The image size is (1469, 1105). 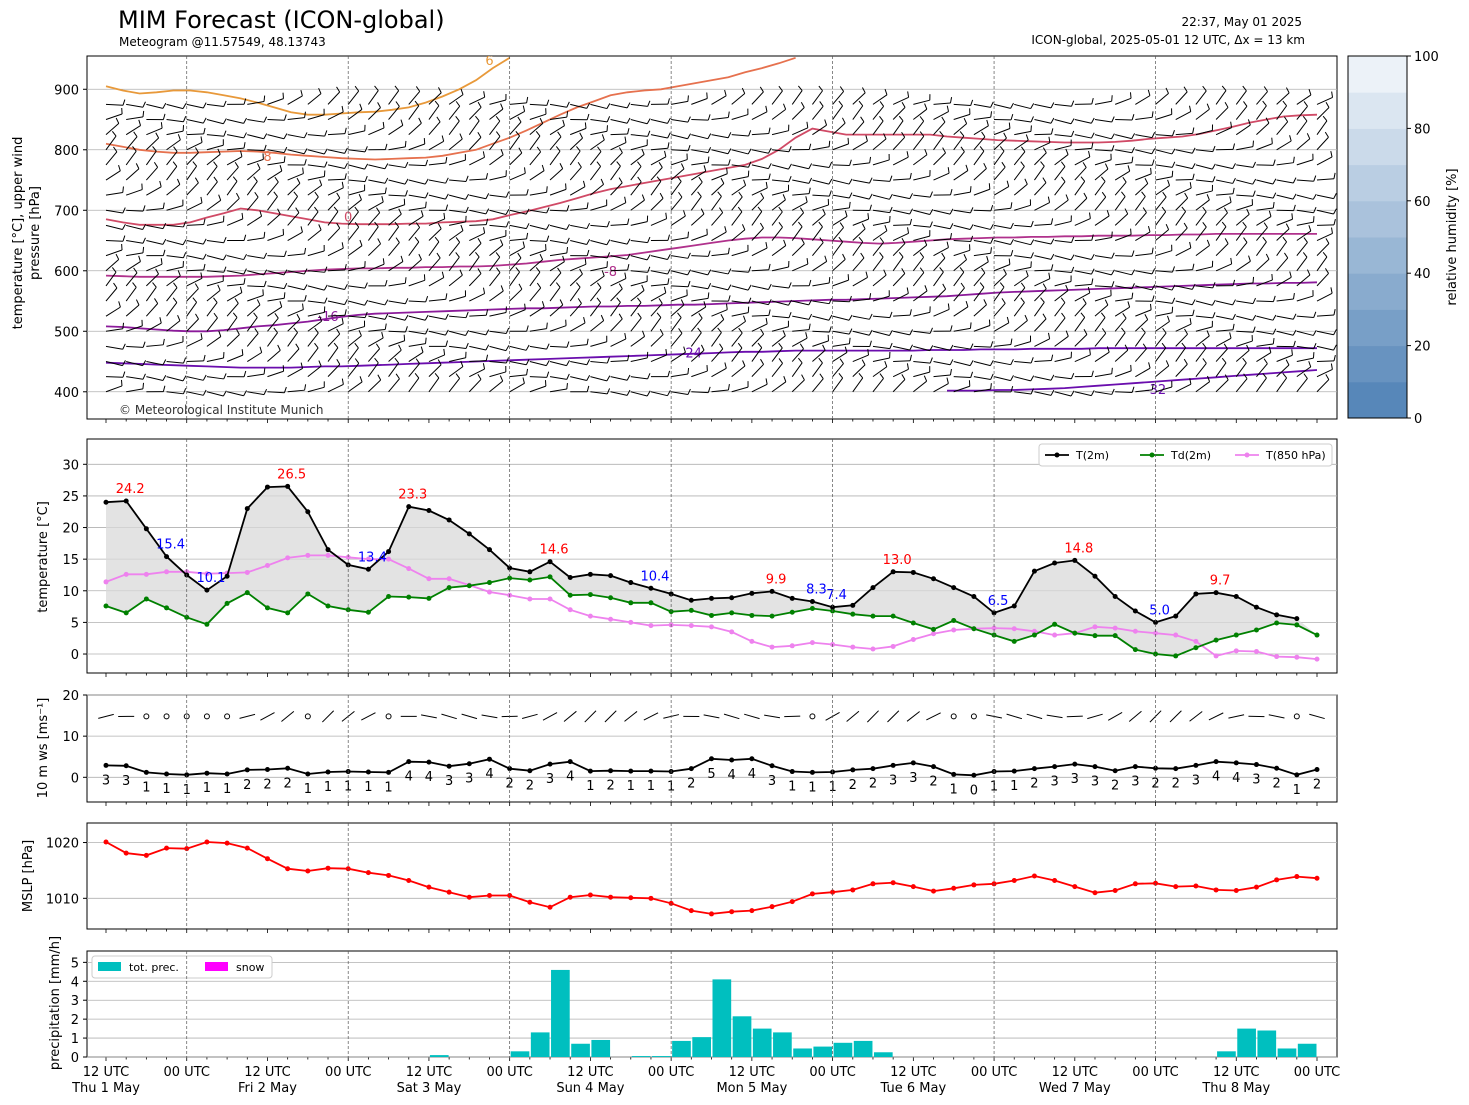 I want to click on wind-speed-label: 4, so click(x=429, y=777).